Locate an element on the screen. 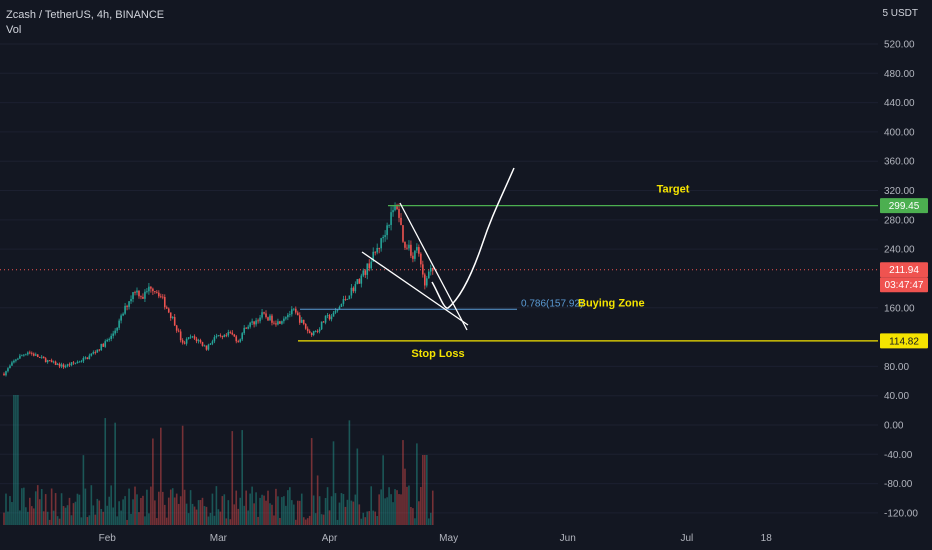 The height and width of the screenshot is (550, 932). x-tick-label: Feb is located at coordinates (108, 538).